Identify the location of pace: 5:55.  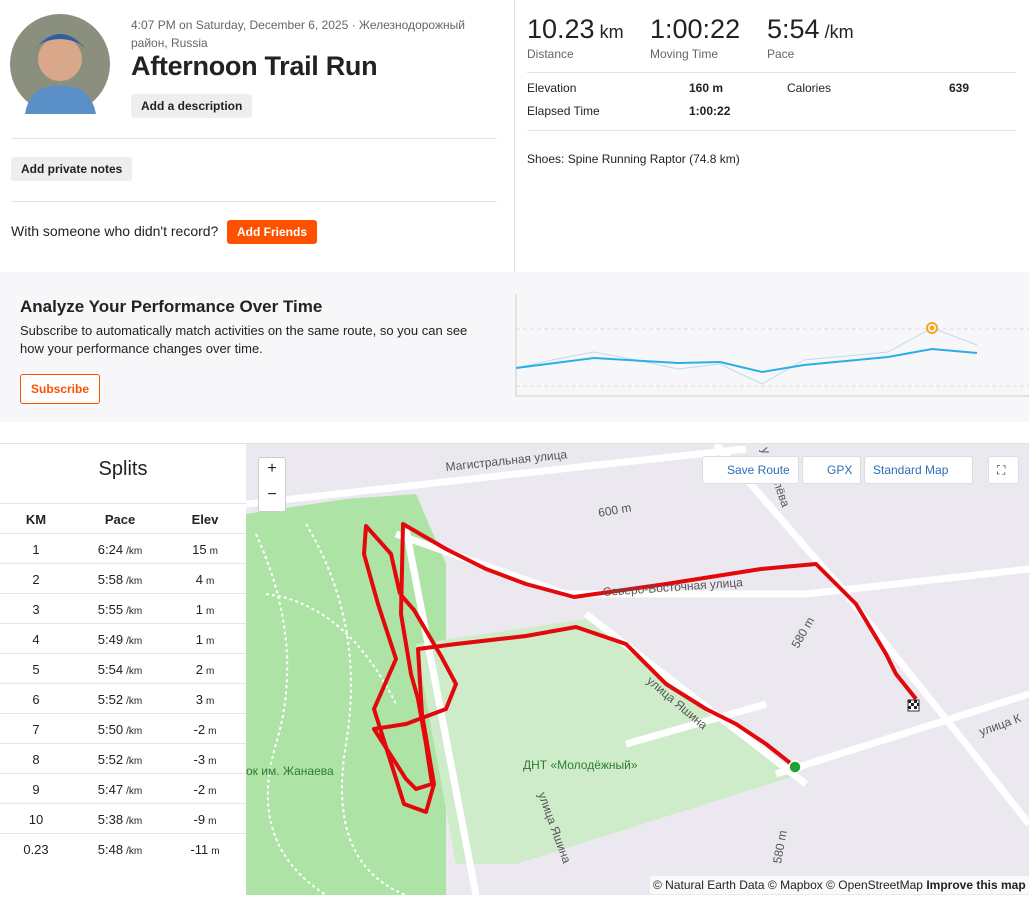
(110, 609).